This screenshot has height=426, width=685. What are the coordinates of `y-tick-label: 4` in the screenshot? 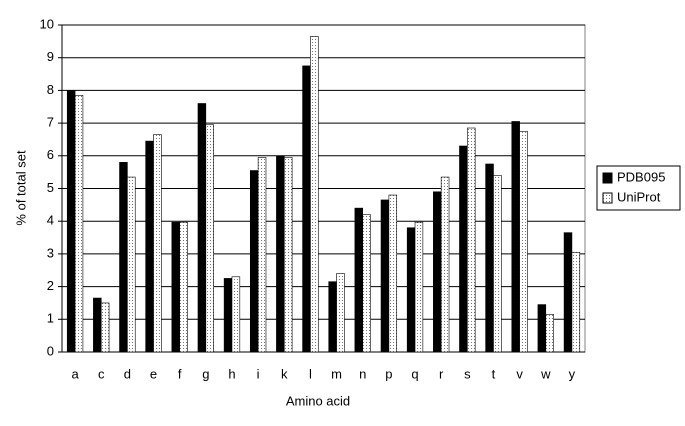 It's located at (50, 220).